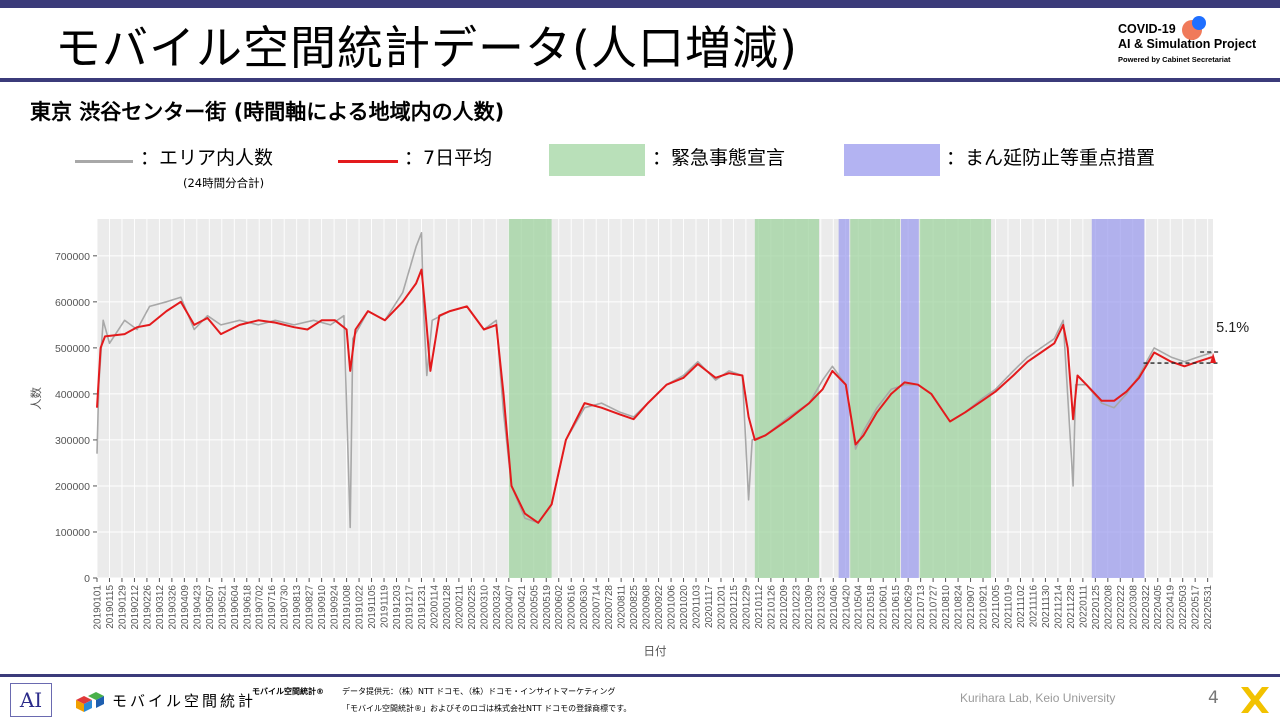  I want to click on x-tick-label: 20190924, so click(335, 607).